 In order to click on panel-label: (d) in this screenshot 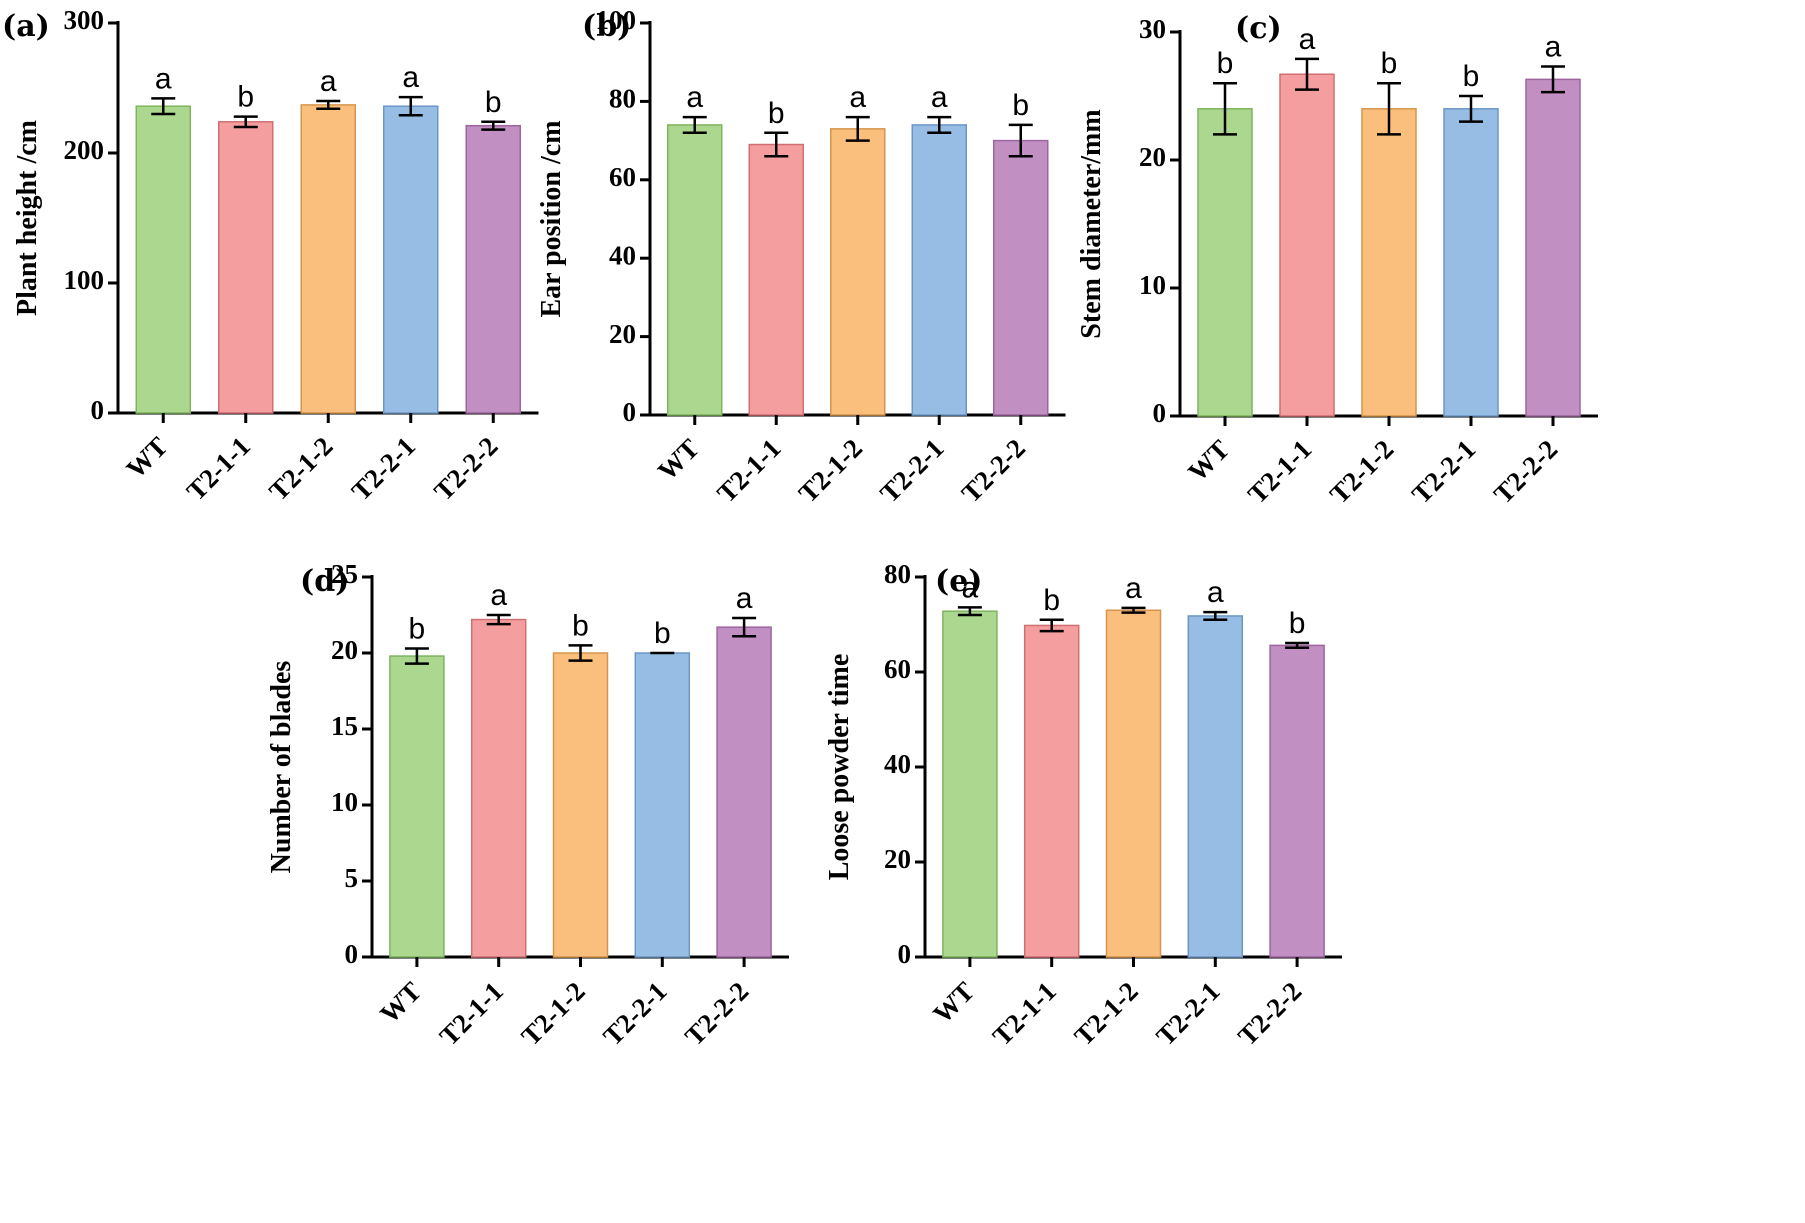, I will do `click(324, 581)`.